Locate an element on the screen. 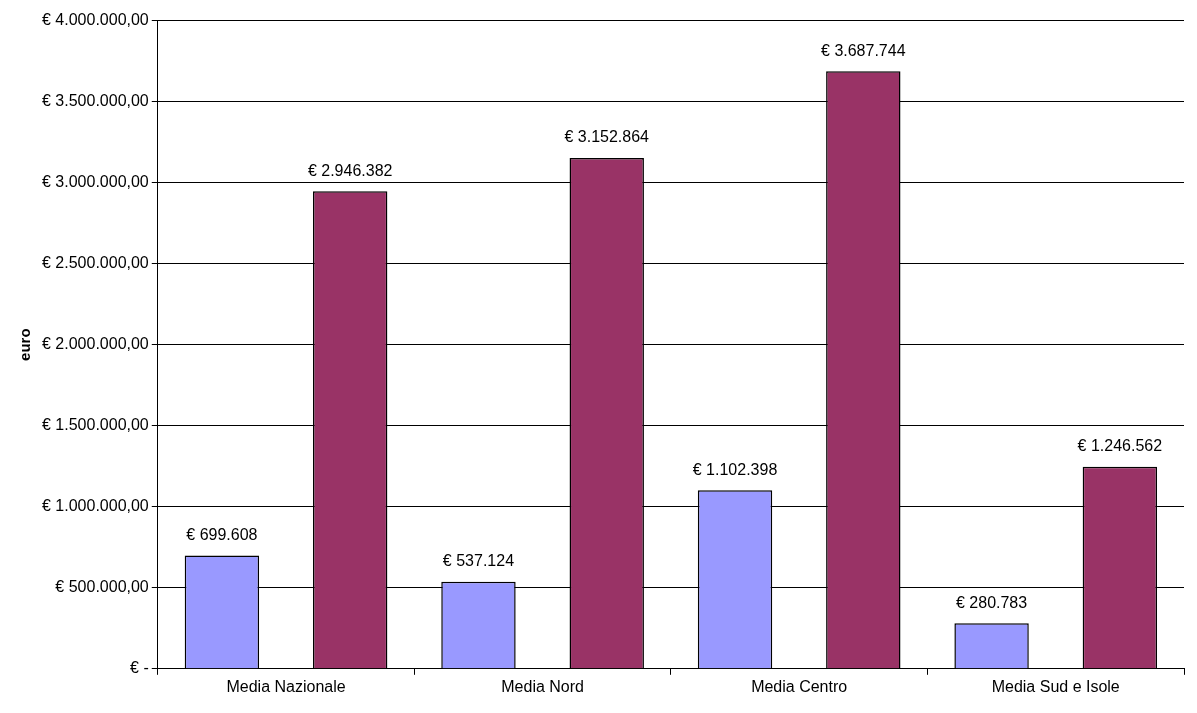  data-label: € 280.783 is located at coordinates (991, 602).